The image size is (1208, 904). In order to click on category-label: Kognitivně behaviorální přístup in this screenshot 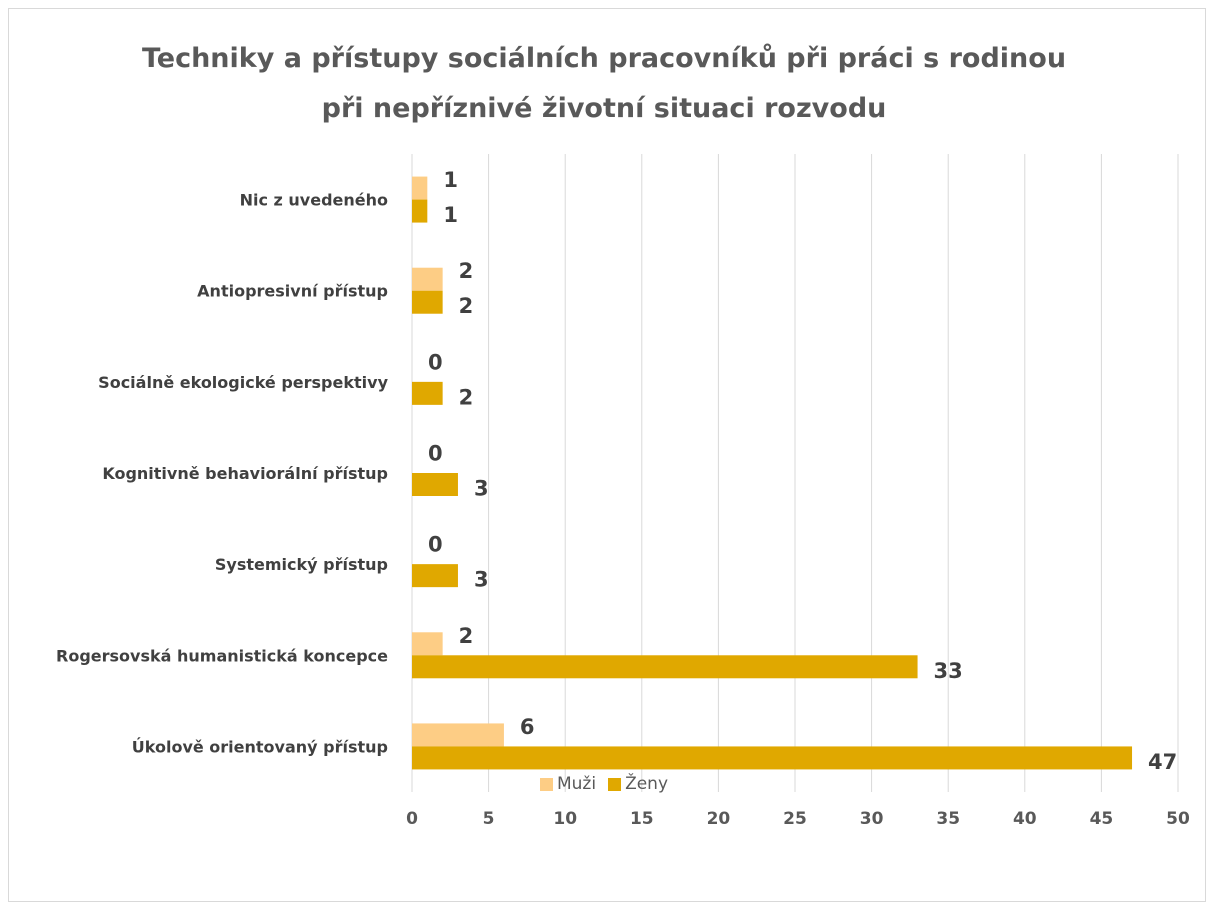, I will do `click(245, 473)`.